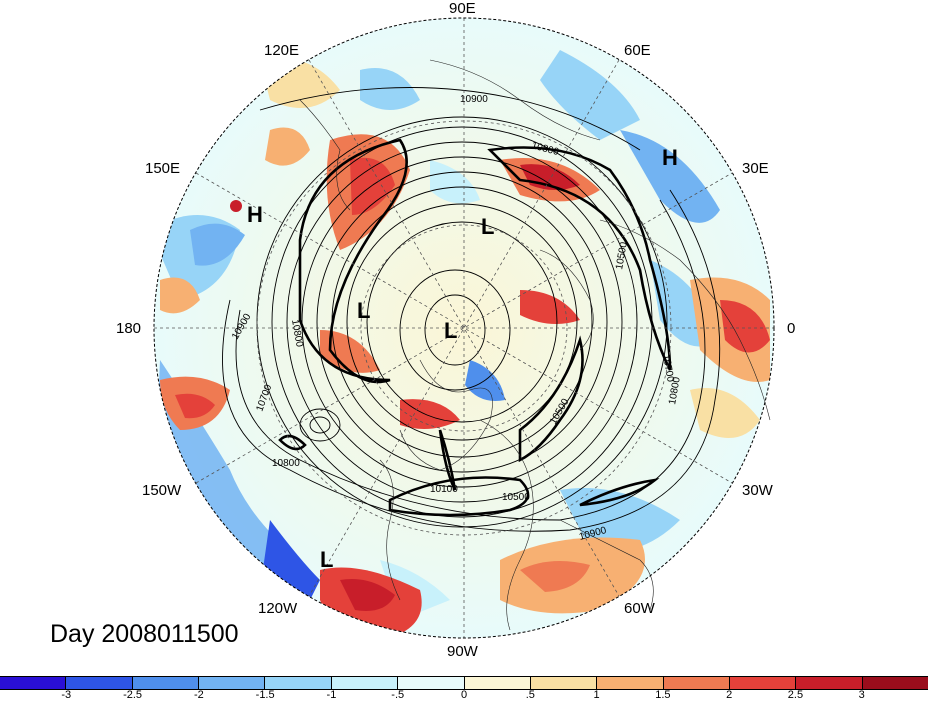  Describe the element at coordinates (398, 695) in the screenshot. I see `colorbar-tick-label: -.5` at that location.